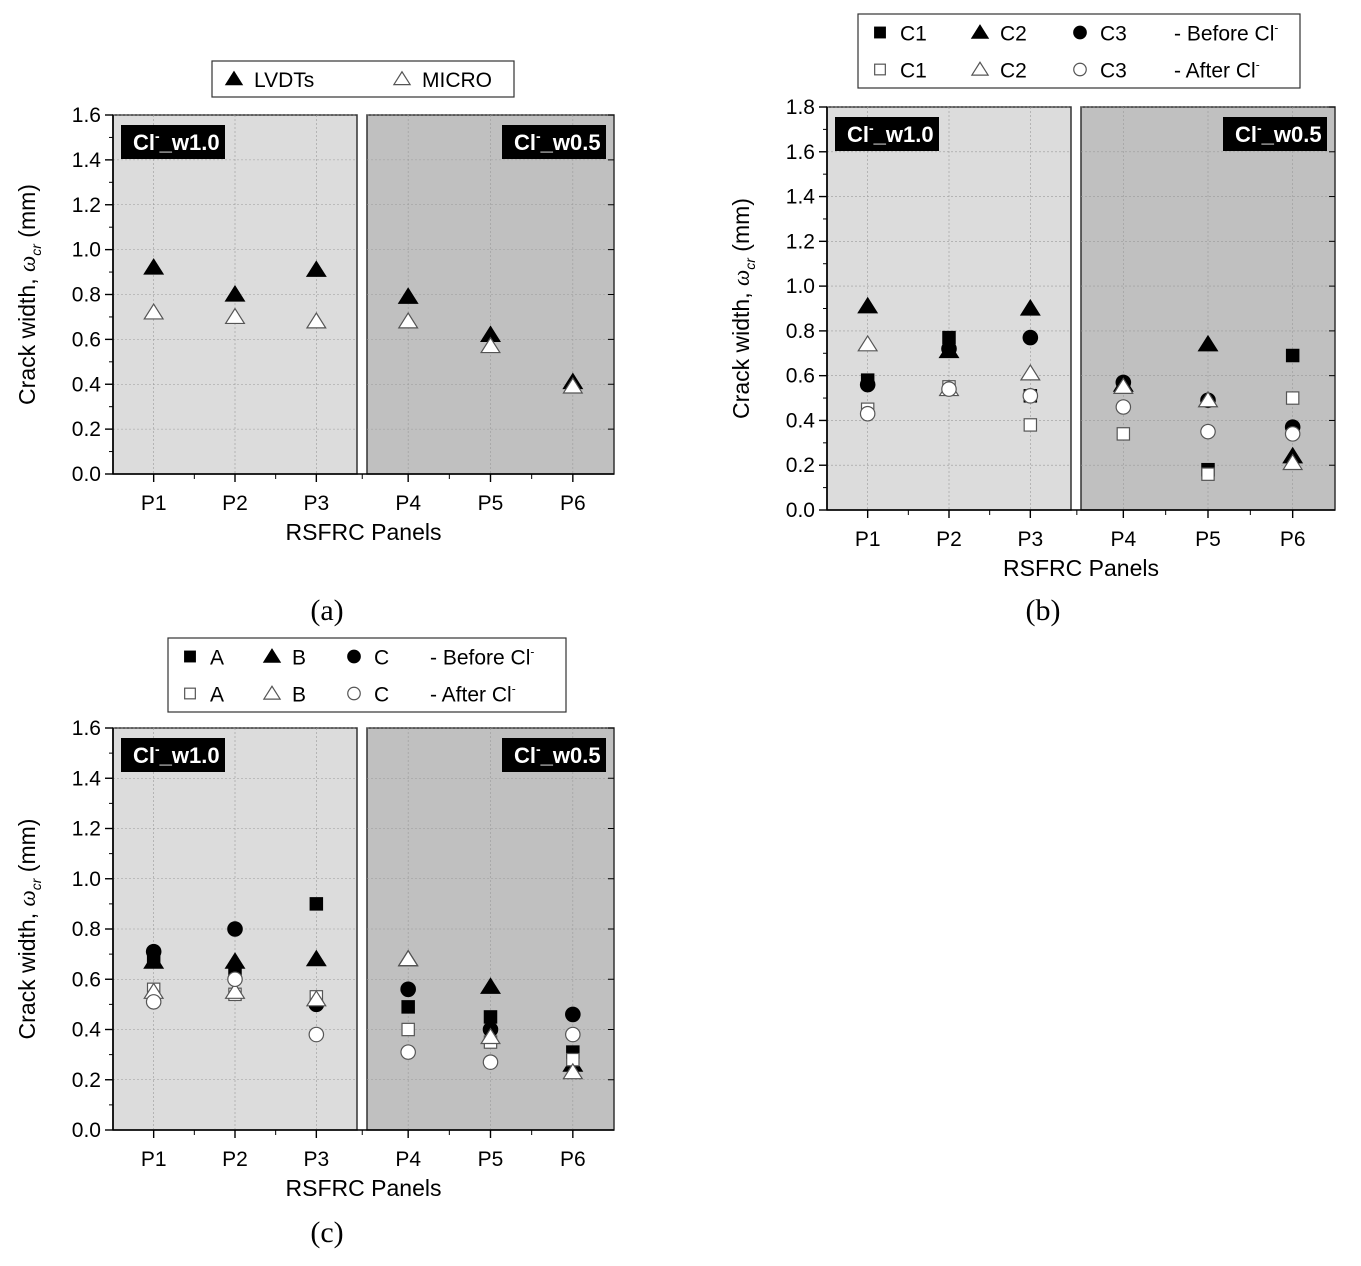 The width and height of the screenshot is (1361, 1266). I want to click on chart-b-region-badge-1: Cl-_w0.5, so click(1275, 134).